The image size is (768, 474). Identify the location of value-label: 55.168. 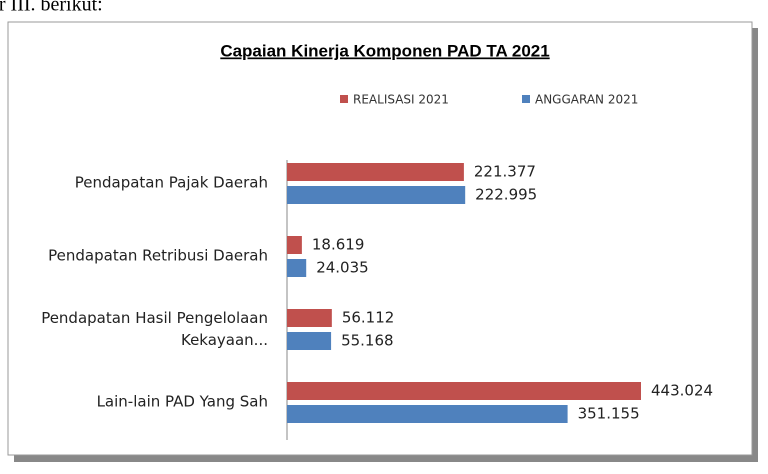
(367, 341).